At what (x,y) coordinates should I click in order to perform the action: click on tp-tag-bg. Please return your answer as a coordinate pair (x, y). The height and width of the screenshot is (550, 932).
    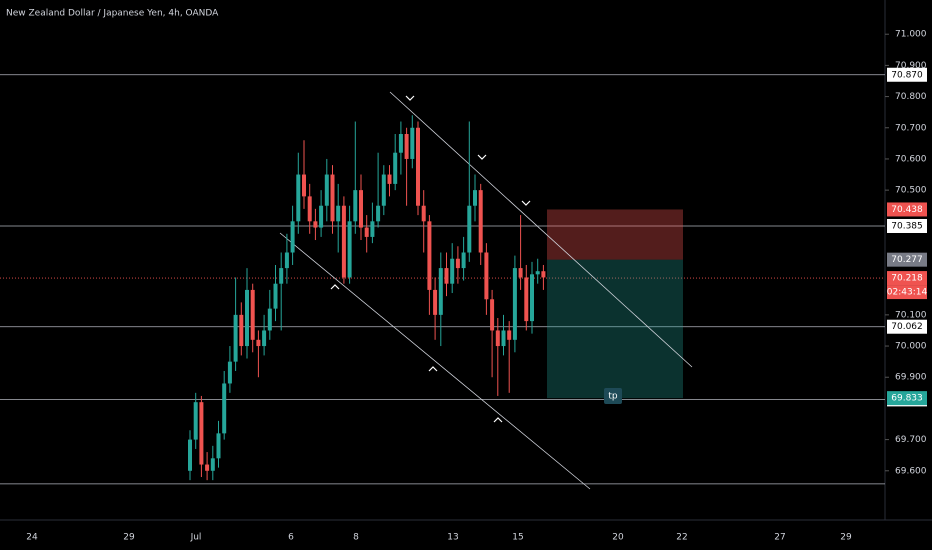
    Looking at the image, I should click on (613, 396).